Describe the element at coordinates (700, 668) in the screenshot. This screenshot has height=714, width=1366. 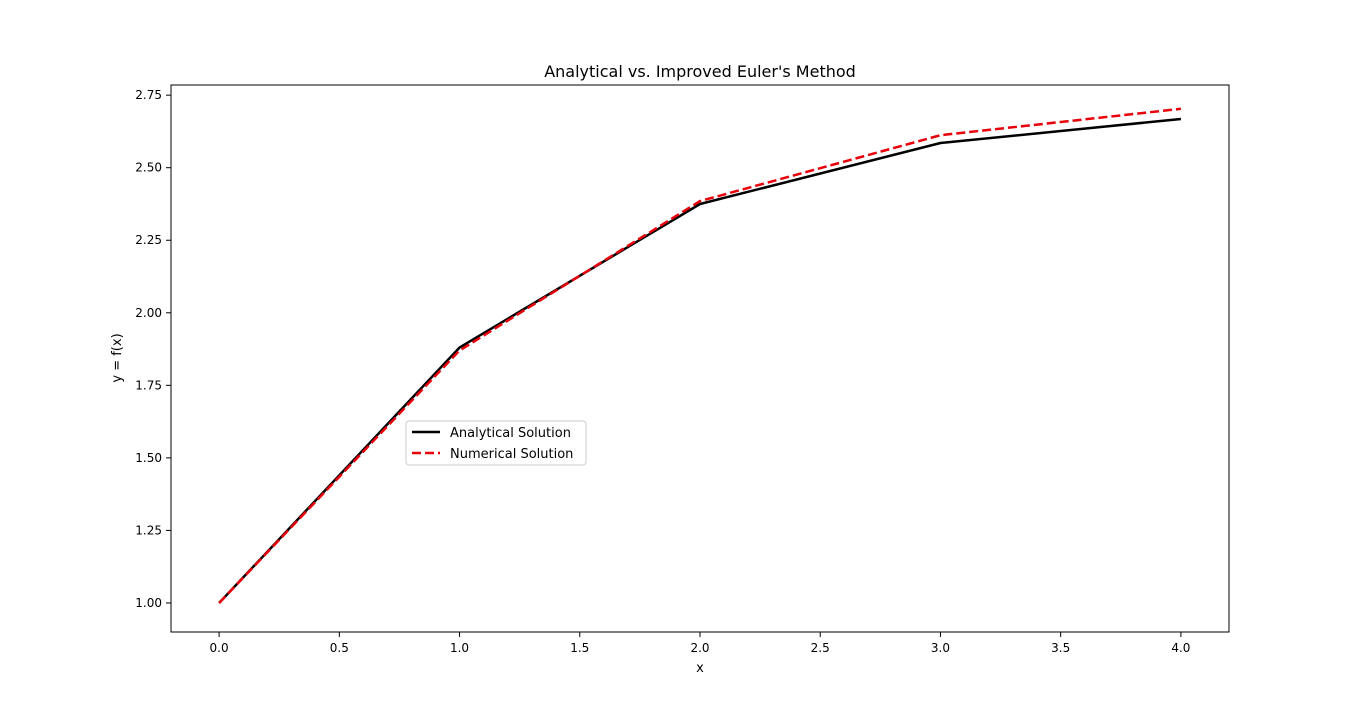
I see `x-axis-label: x` at that location.